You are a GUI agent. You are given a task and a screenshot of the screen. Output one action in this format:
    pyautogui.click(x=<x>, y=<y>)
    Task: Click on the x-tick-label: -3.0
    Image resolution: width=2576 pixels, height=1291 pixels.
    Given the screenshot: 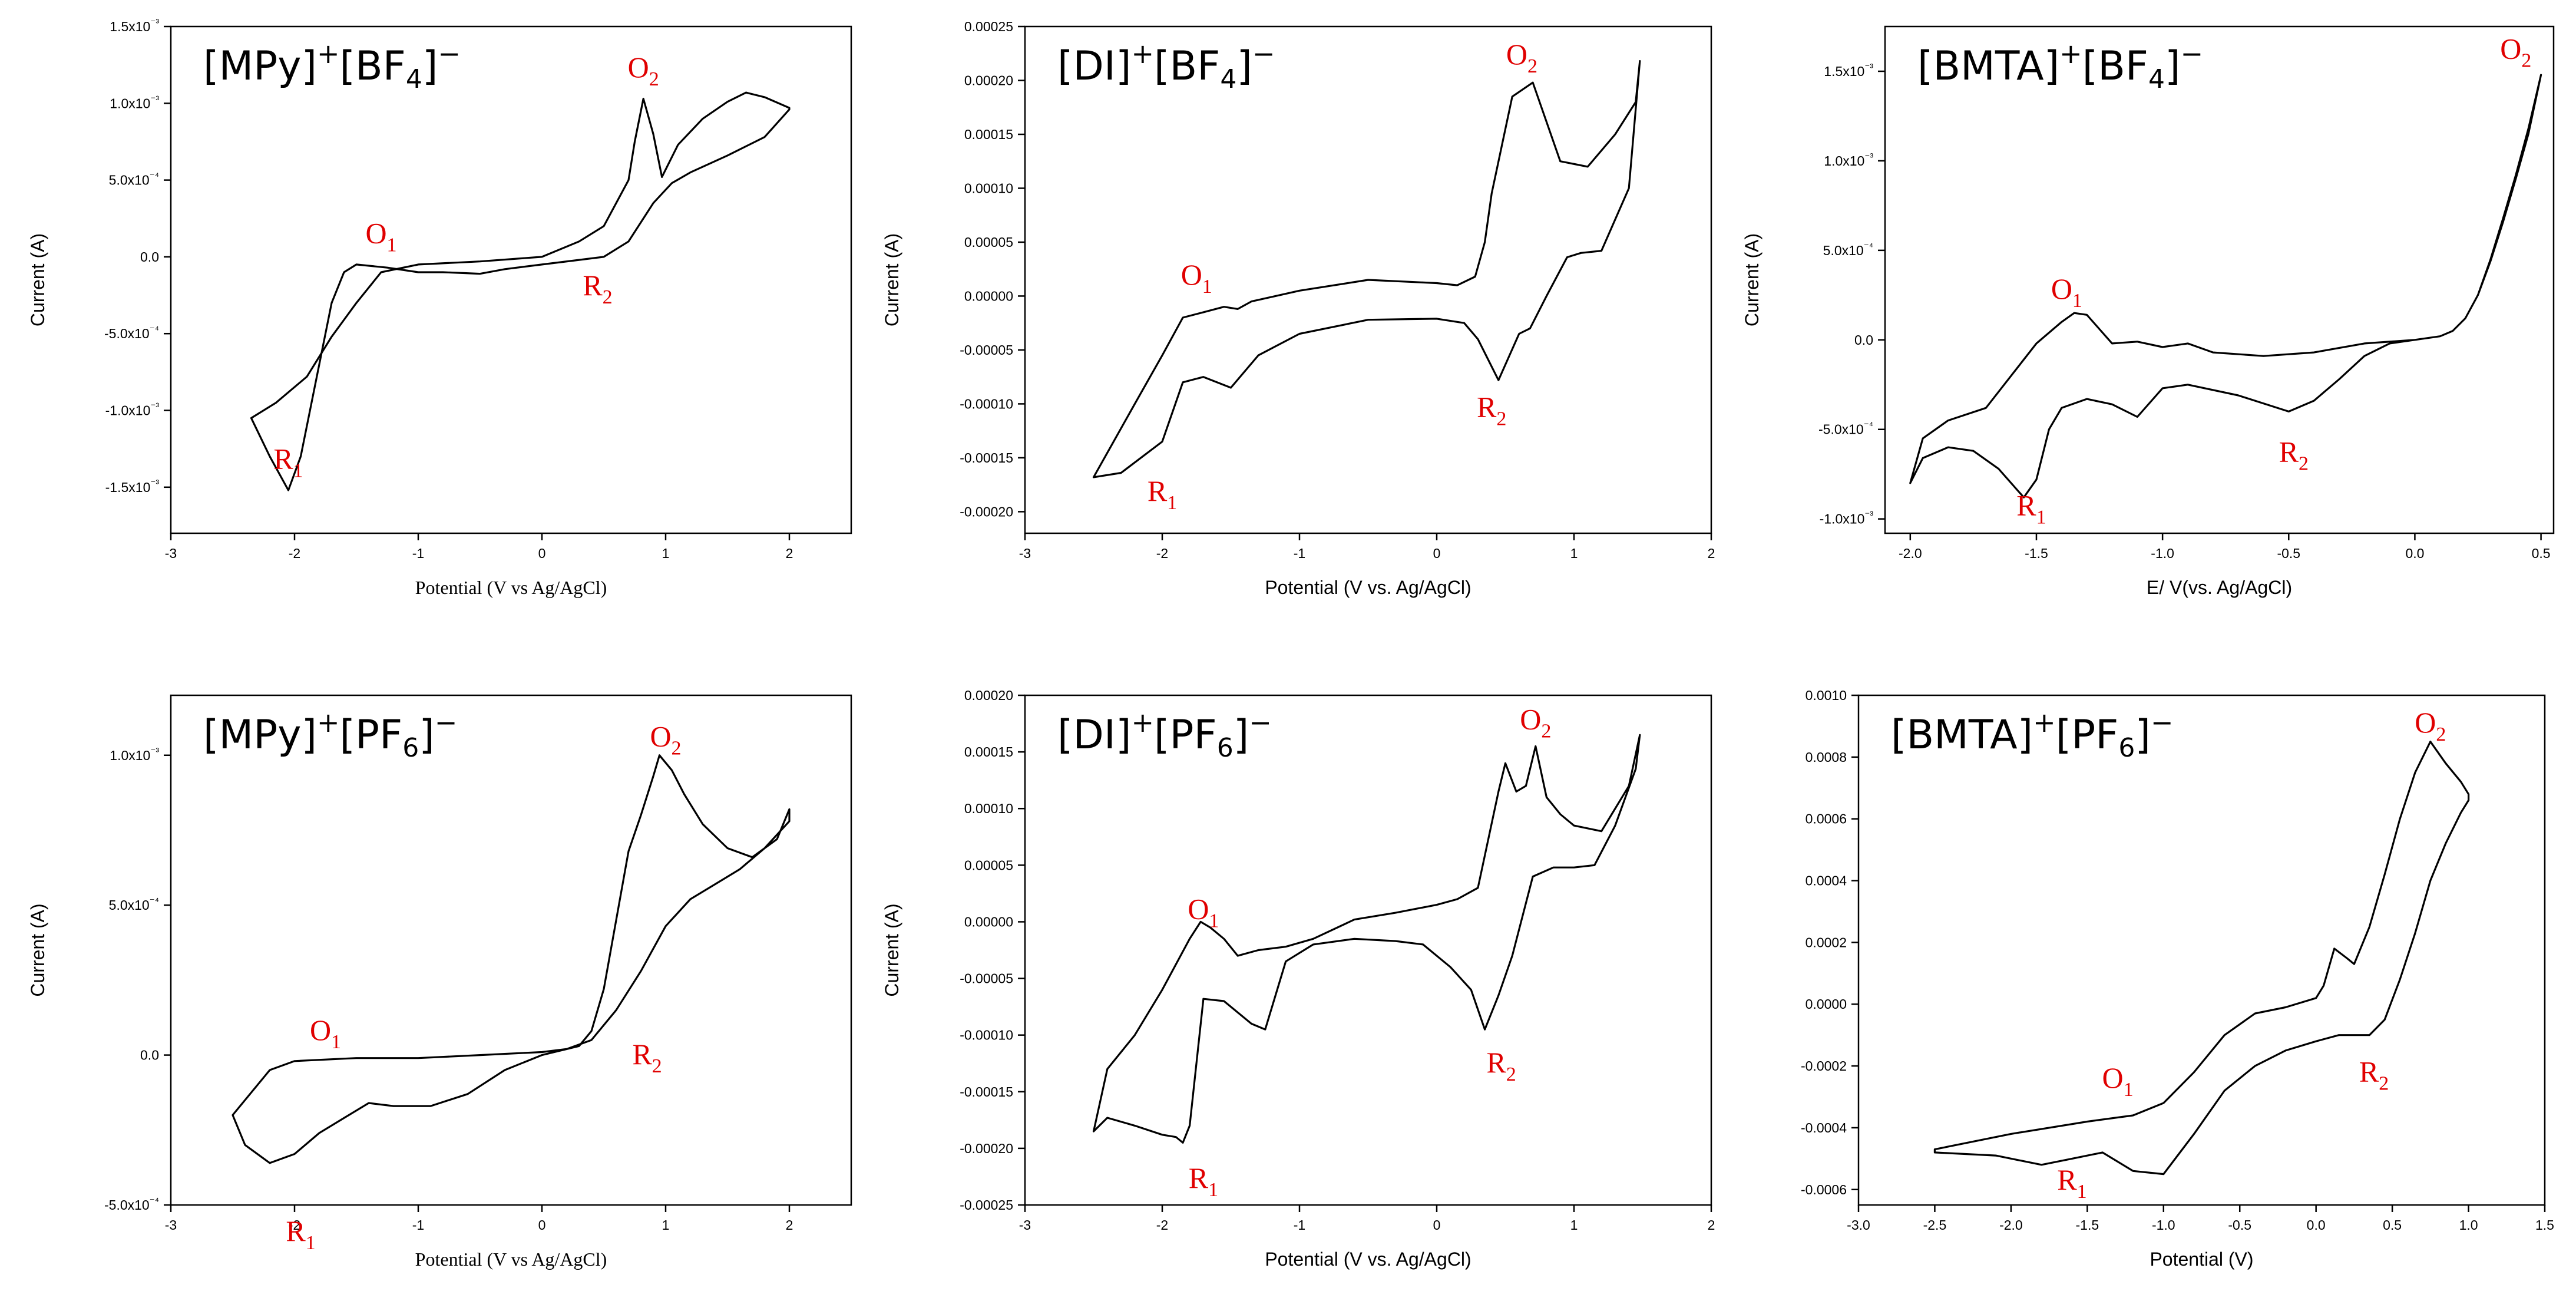 What is the action you would take?
    pyautogui.click(x=1858, y=1225)
    